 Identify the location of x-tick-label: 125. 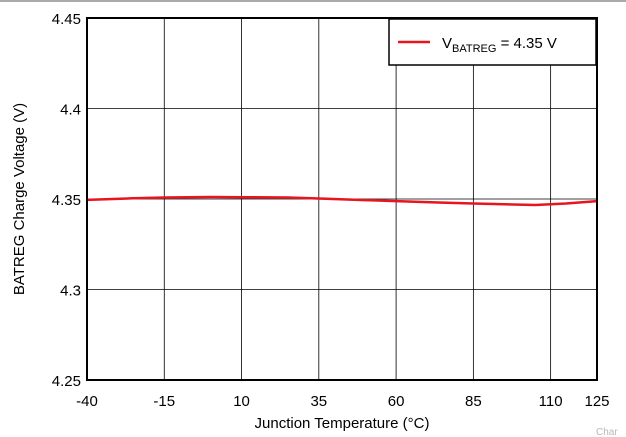
(596, 401).